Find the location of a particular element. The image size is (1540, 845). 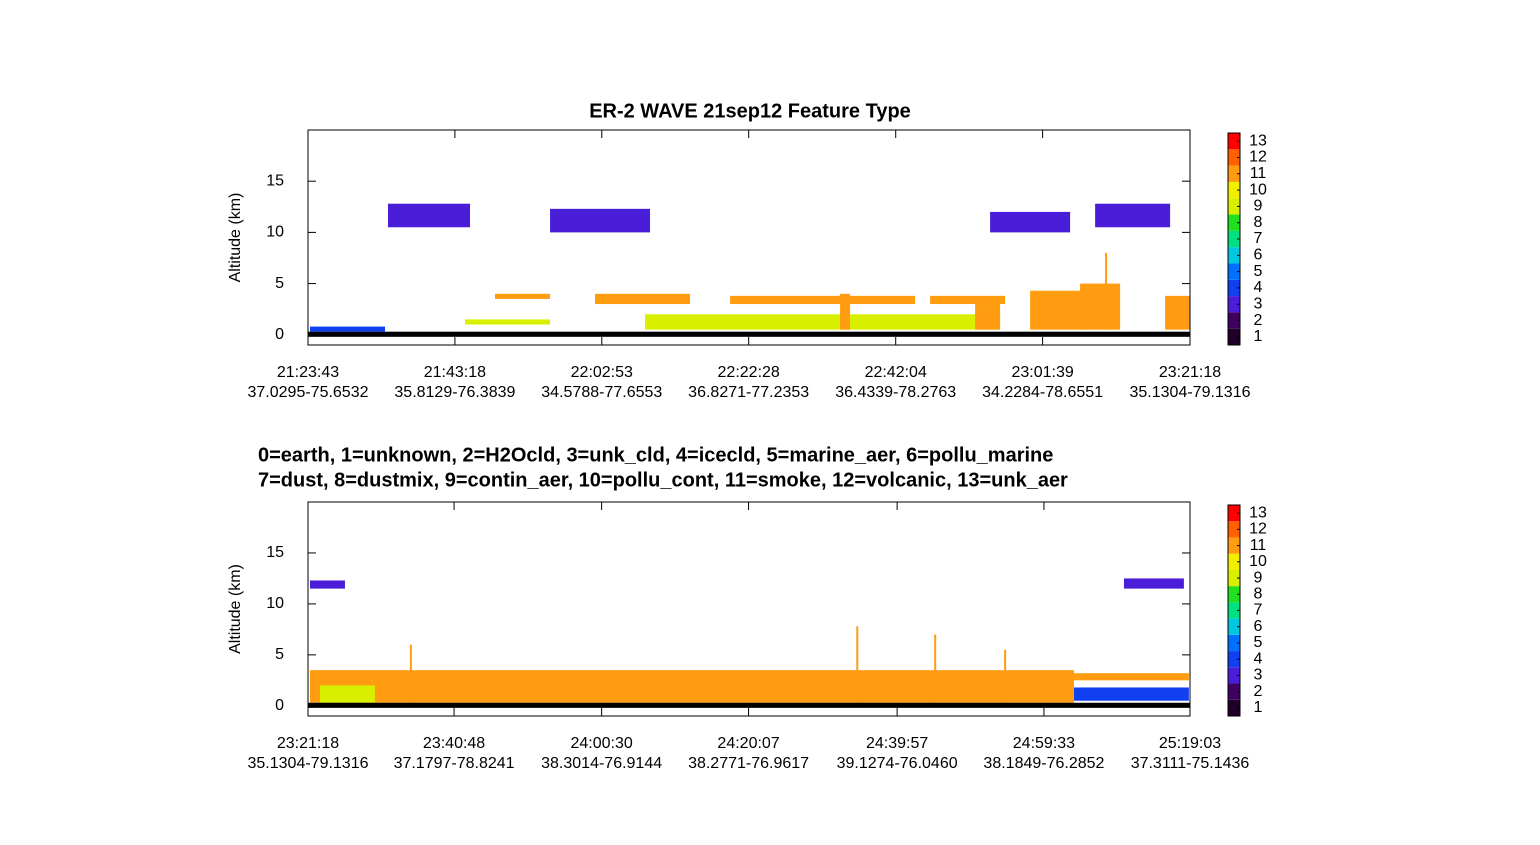

y-tick-label: 5 is located at coordinates (279, 283).